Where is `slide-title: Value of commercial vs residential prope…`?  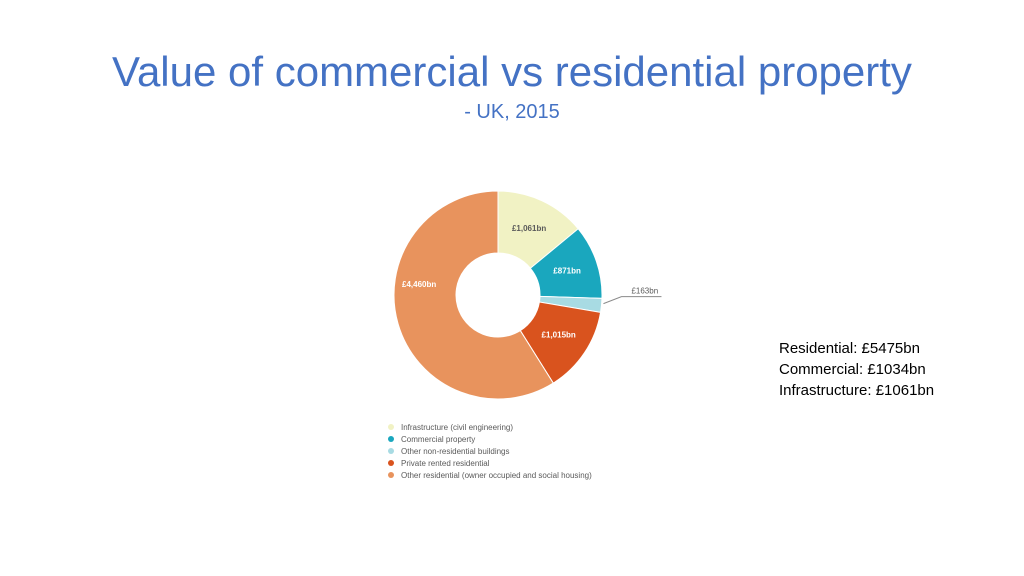 slide-title: Value of commercial vs residential prope… is located at coordinates (512, 71).